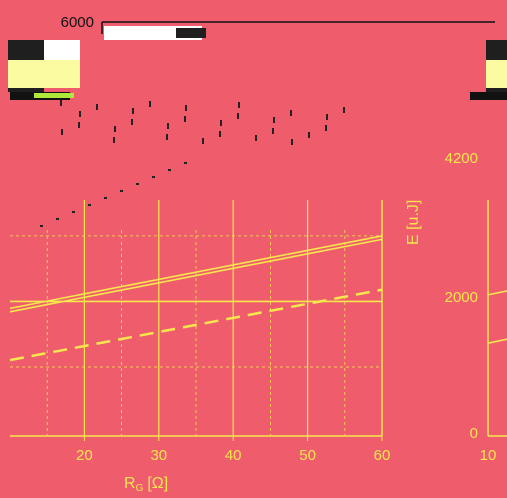  I want to click on y-tick-label: 6000, so click(77, 22).